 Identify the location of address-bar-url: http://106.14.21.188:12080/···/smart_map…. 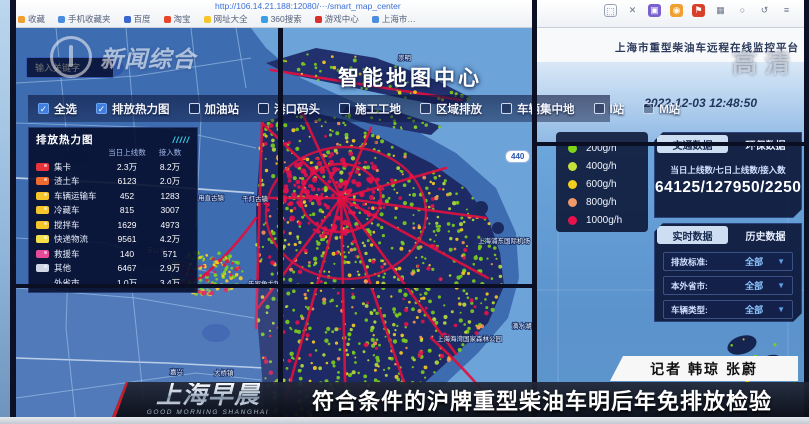
(308, 6).